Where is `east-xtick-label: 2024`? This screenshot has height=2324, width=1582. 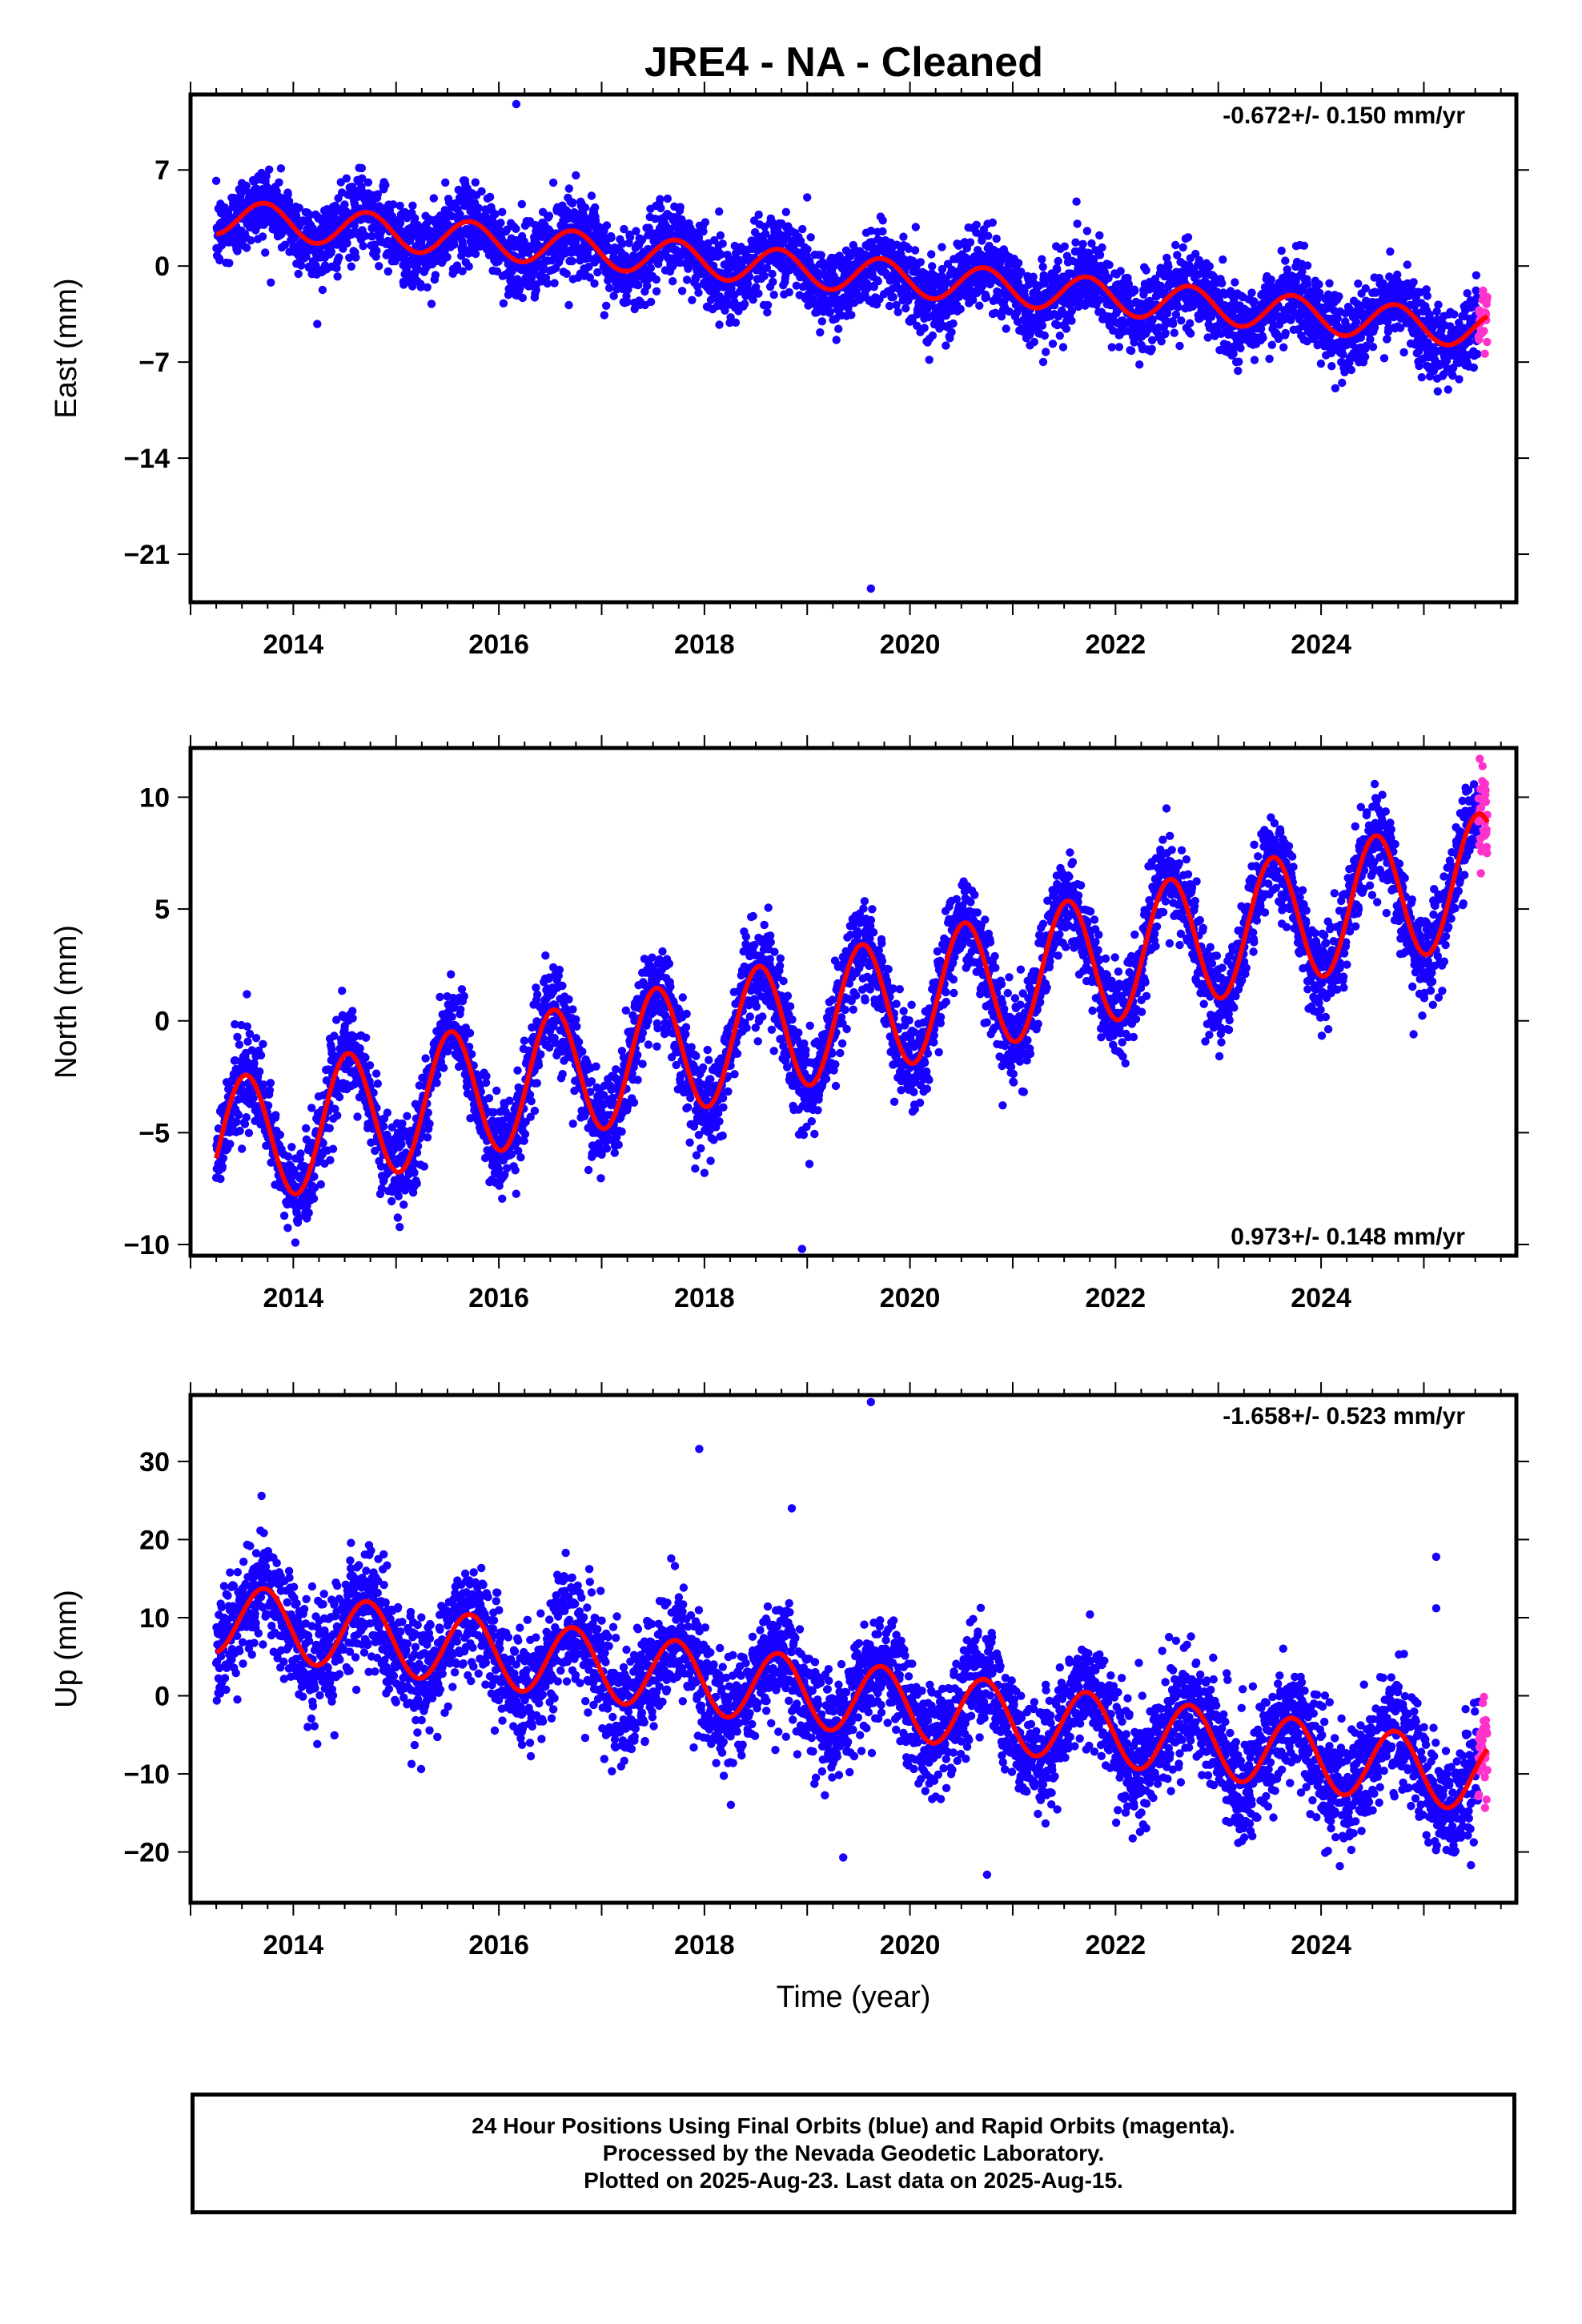 east-xtick-label: 2024 is located at coordinates (1321, 644).